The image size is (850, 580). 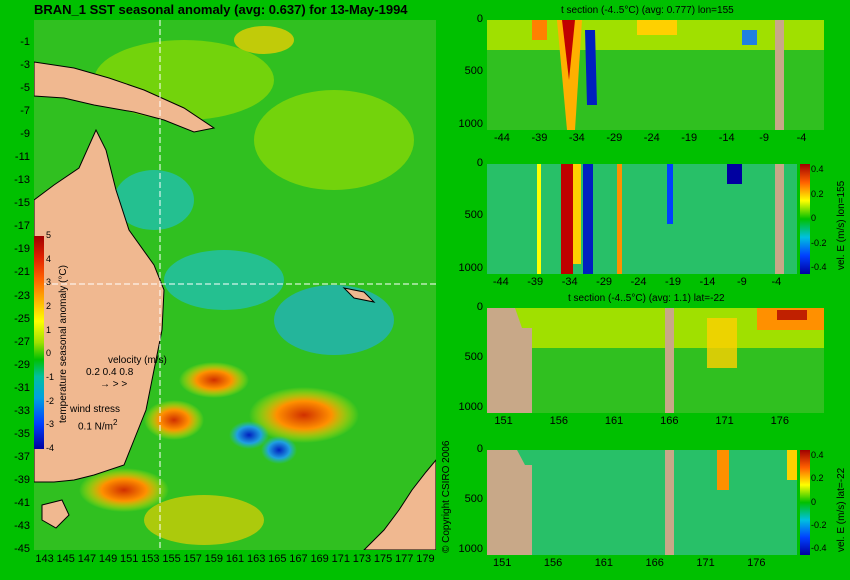 I want to click on map-x-tick-label: 149, so click(x=108, y=559).